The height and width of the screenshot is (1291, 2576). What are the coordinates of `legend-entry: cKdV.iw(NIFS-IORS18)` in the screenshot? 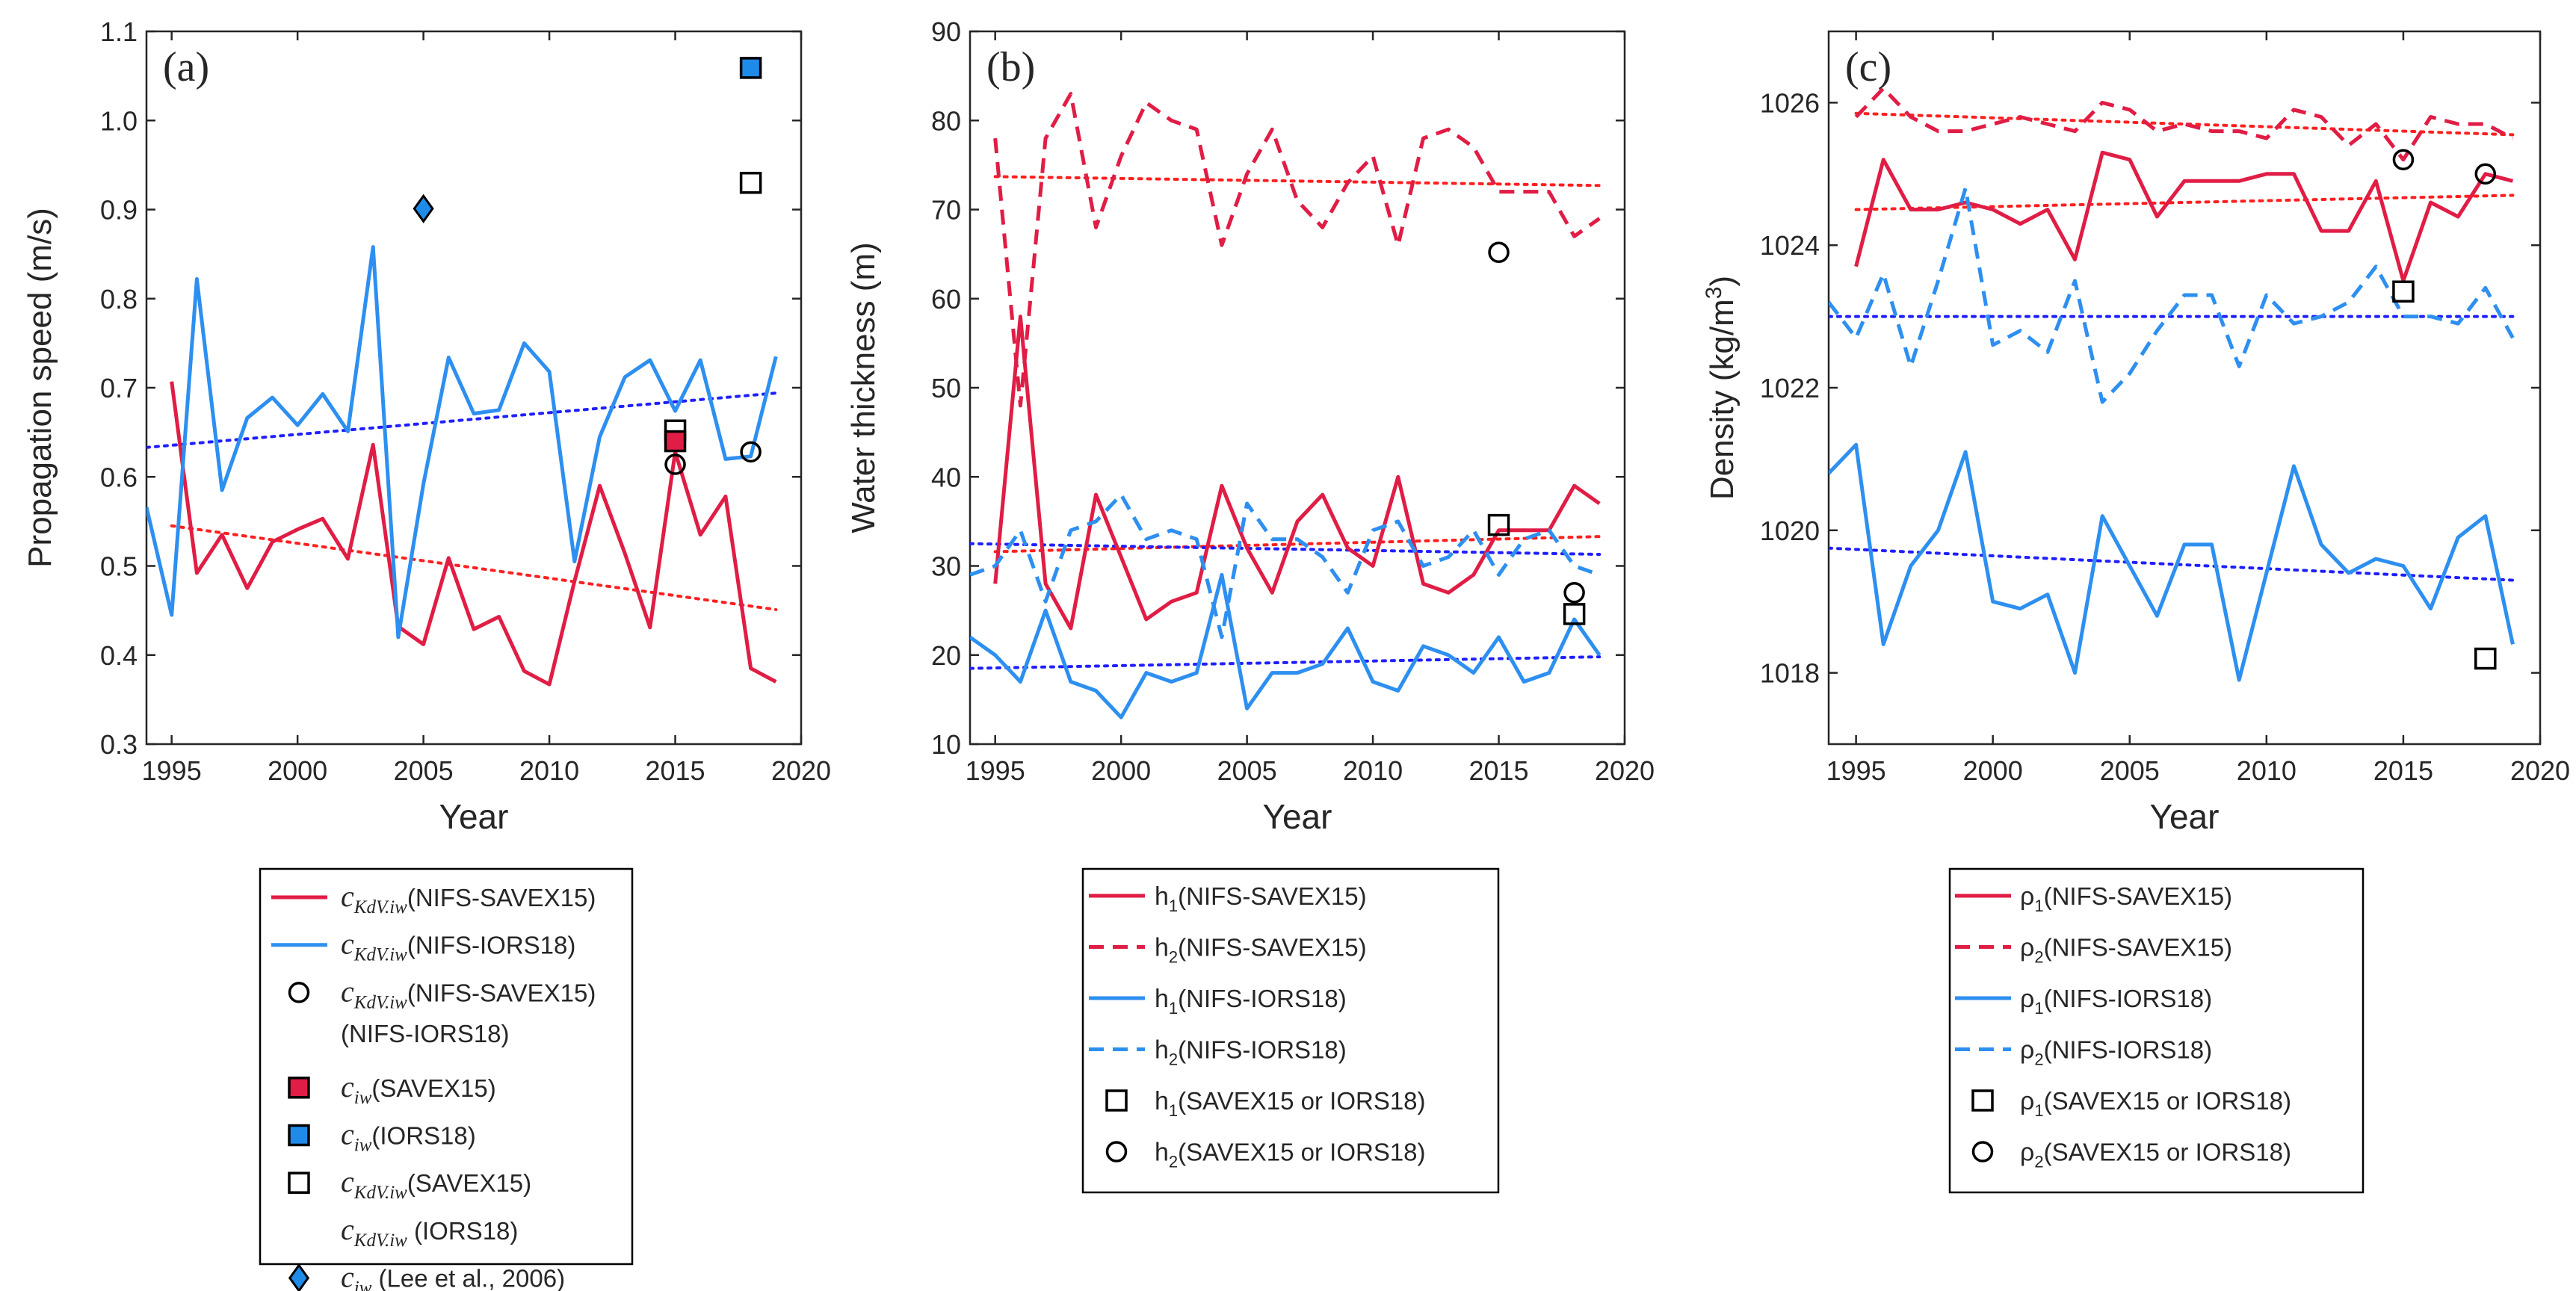 It's located at (458, 946).